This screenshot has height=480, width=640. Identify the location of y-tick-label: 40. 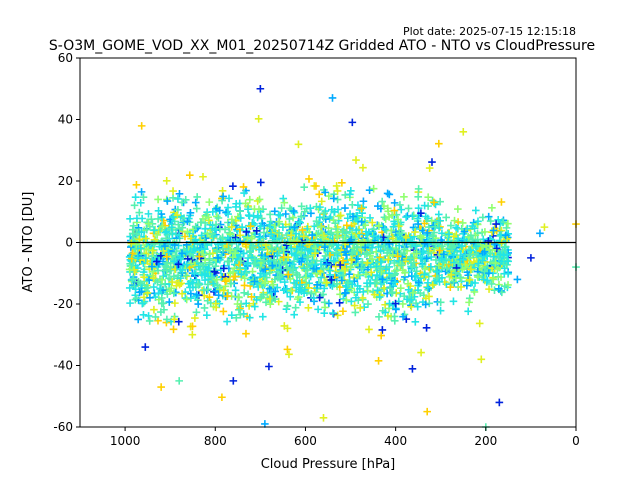
(65, 120).